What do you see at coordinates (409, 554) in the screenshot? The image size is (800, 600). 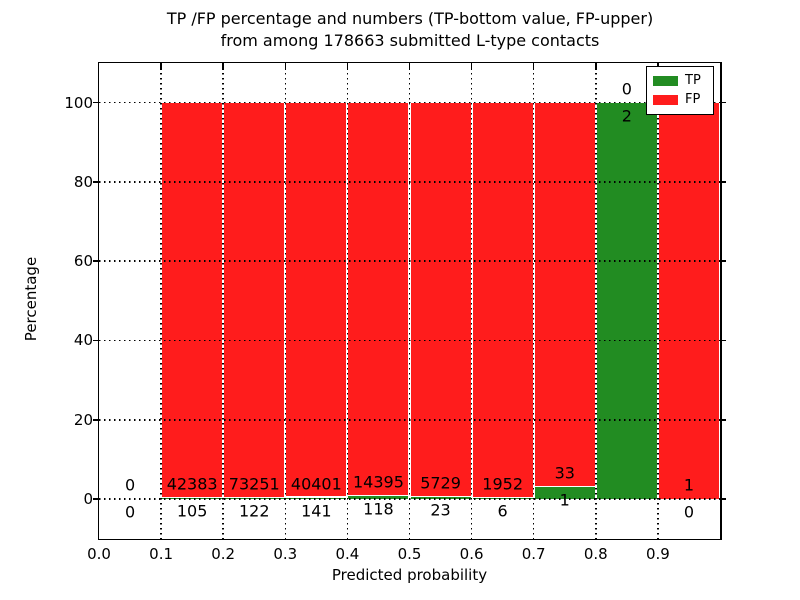 I see `x-tick-label: 0.5` at bounding box center [409, 554].